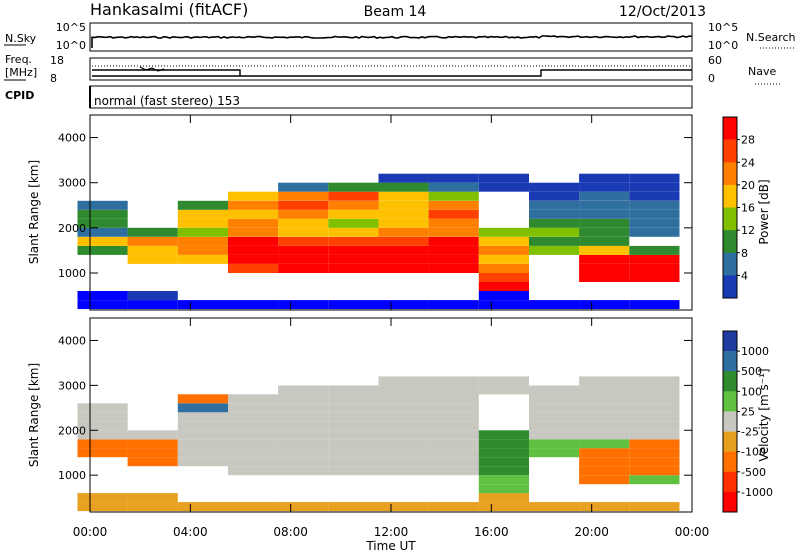 The image size is (800, 554). I want to click on x-tick-label: 00:00, so click(692, 532).